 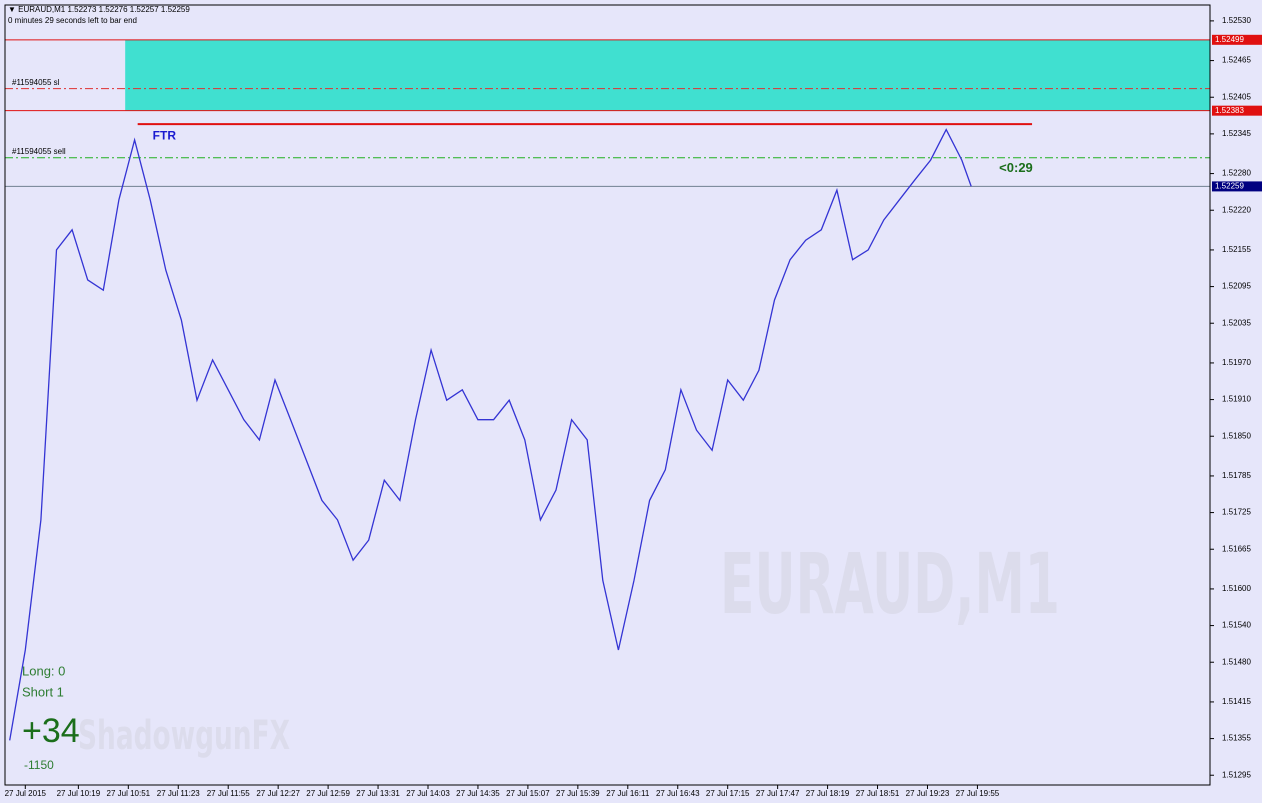 What do you see at coordinates (278, 793) in the screenshot?
I see `x-tick-label: 27 Jul 12:27` at bounding box center [278, 793].